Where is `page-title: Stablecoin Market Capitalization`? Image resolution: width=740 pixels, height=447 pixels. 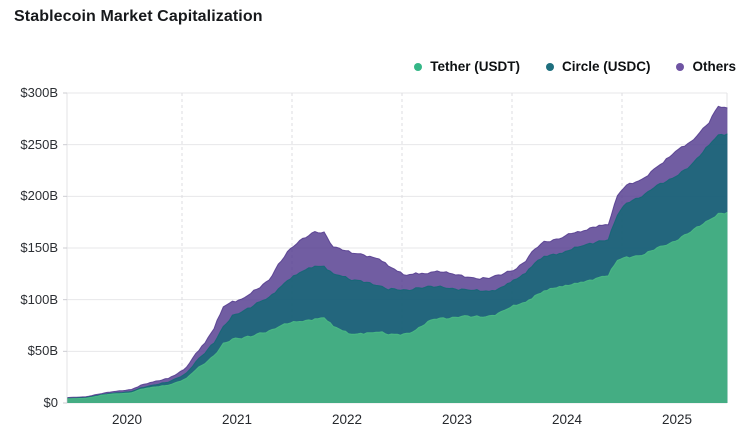
page-title: Stablecoin Market Capitalization is located at coordinates (138, 16).